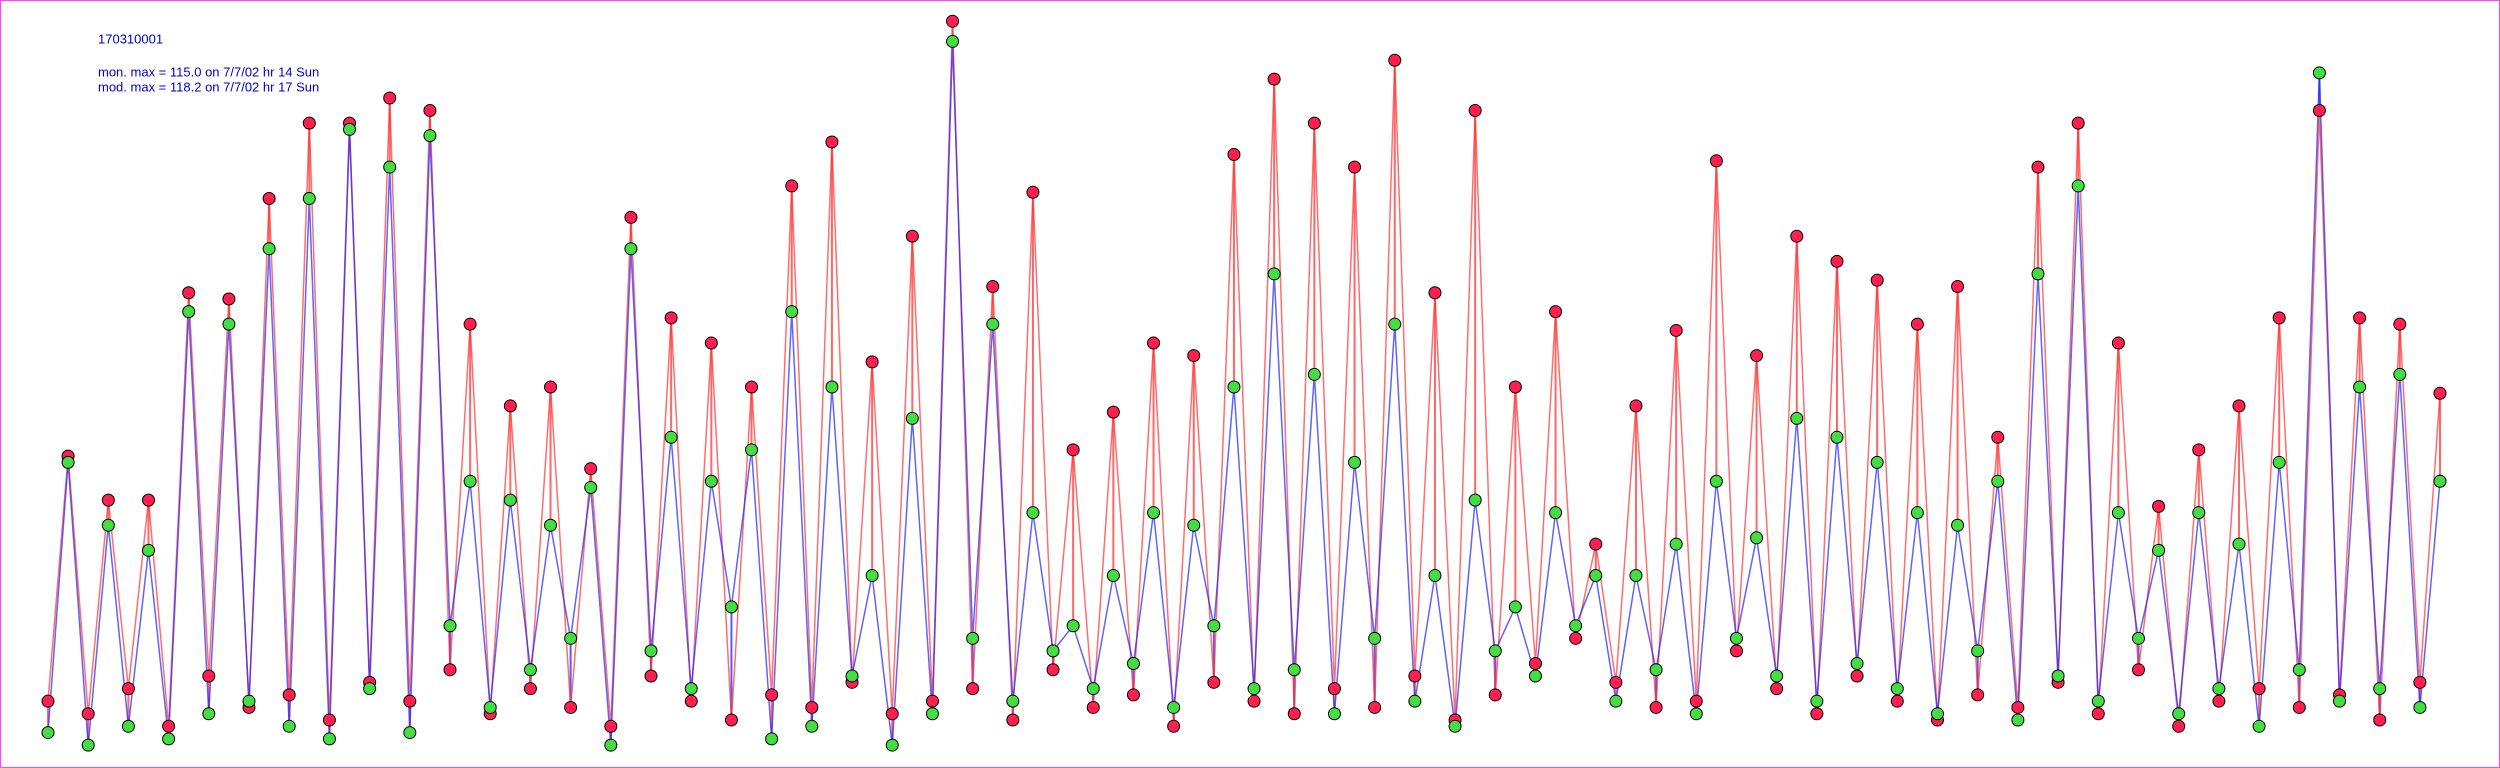 The image size is (2500, 768). What do you see at coordinates (208, 86) in the screenshot?
I see `annotation: mod. max = 118.2 on 7/7/02 hr 17 Sun` at bounding box center [208, 86].